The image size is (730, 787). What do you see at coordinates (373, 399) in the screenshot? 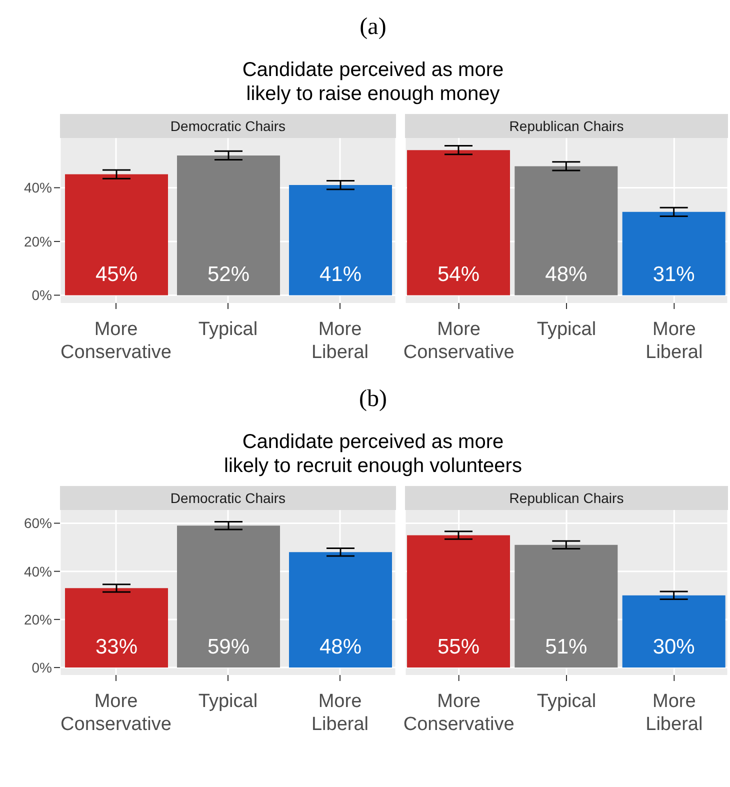
I see `text: (b)` at bounding box center [373, 399].